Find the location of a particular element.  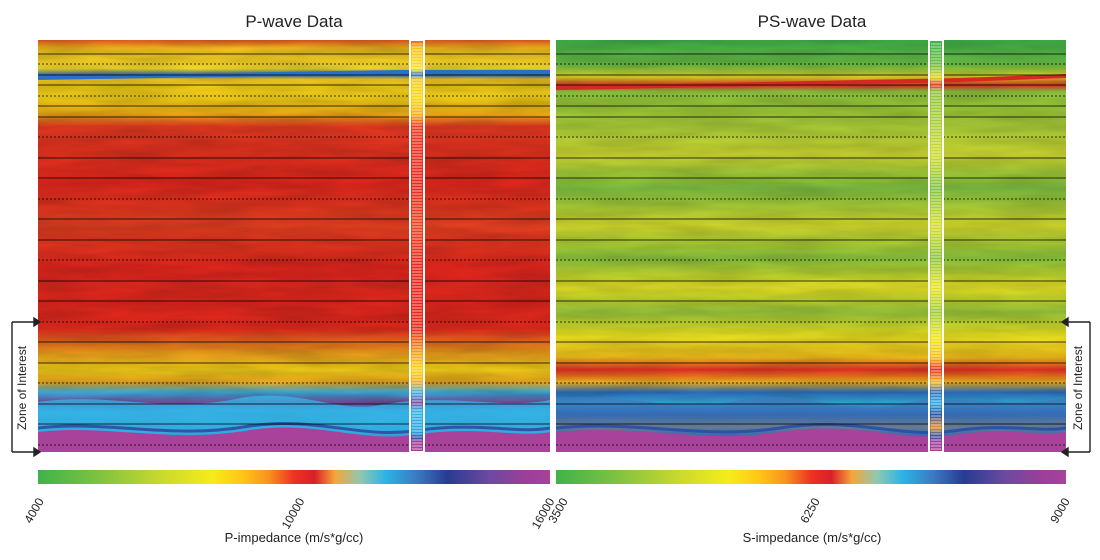

zone-label-right: Zone of Interest is located at coordinates (1078, 388).